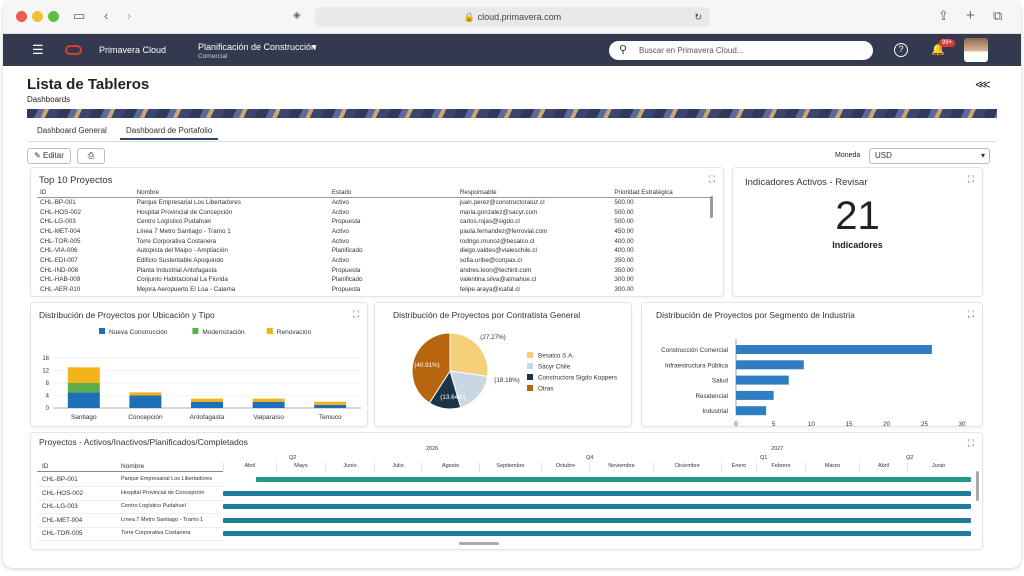  What do you see at coordinates (184, 212) in the screenshot?
I see `table-cell: Hospital Provincial de Concepción` at bounding box center [184, 212].